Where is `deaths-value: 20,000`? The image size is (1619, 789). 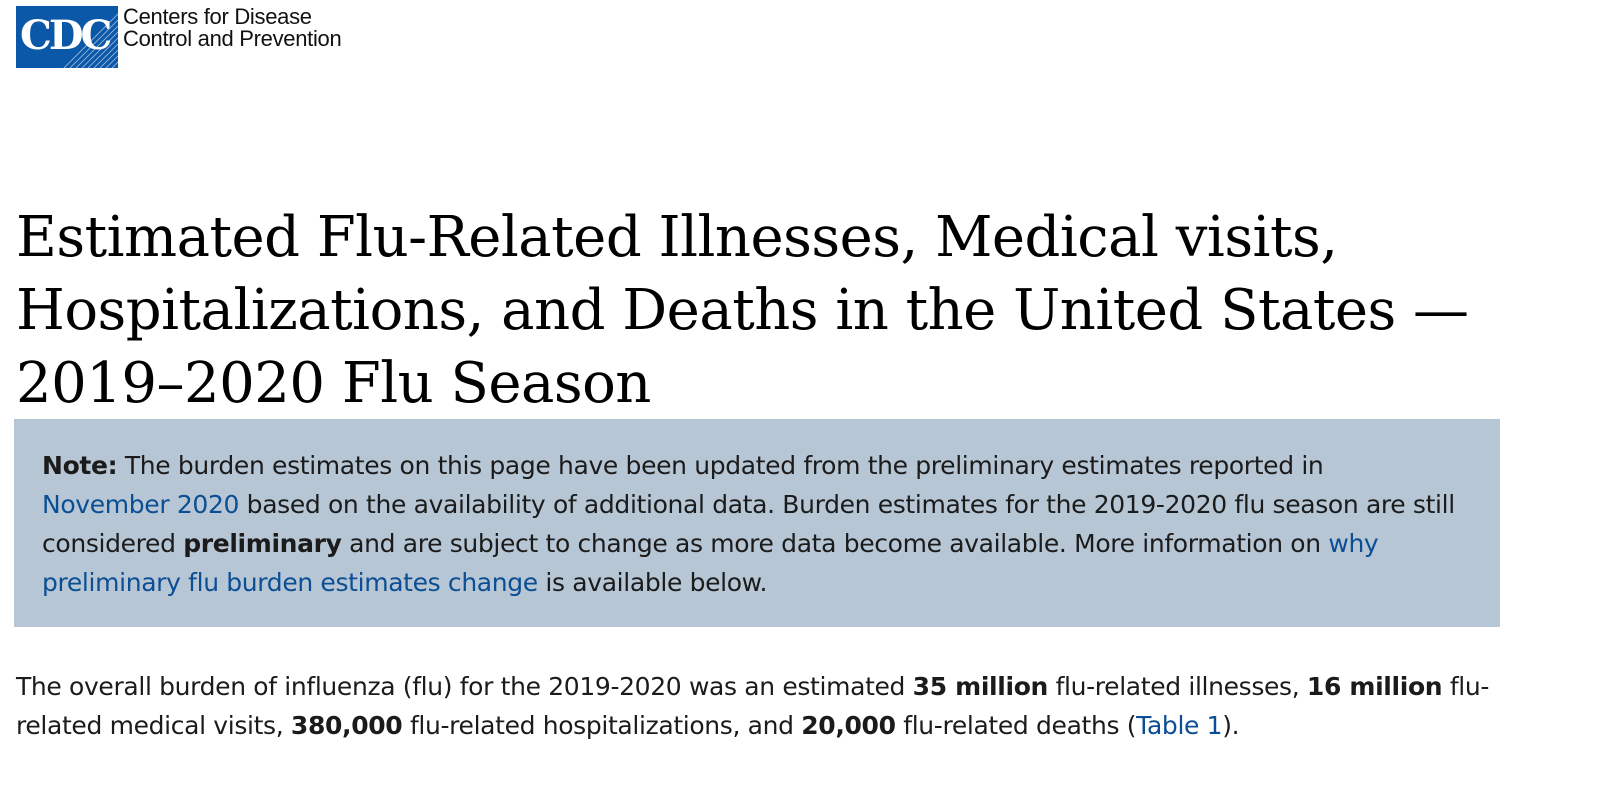 deaths-value: 20,000 is located at coordinates (848, 725).